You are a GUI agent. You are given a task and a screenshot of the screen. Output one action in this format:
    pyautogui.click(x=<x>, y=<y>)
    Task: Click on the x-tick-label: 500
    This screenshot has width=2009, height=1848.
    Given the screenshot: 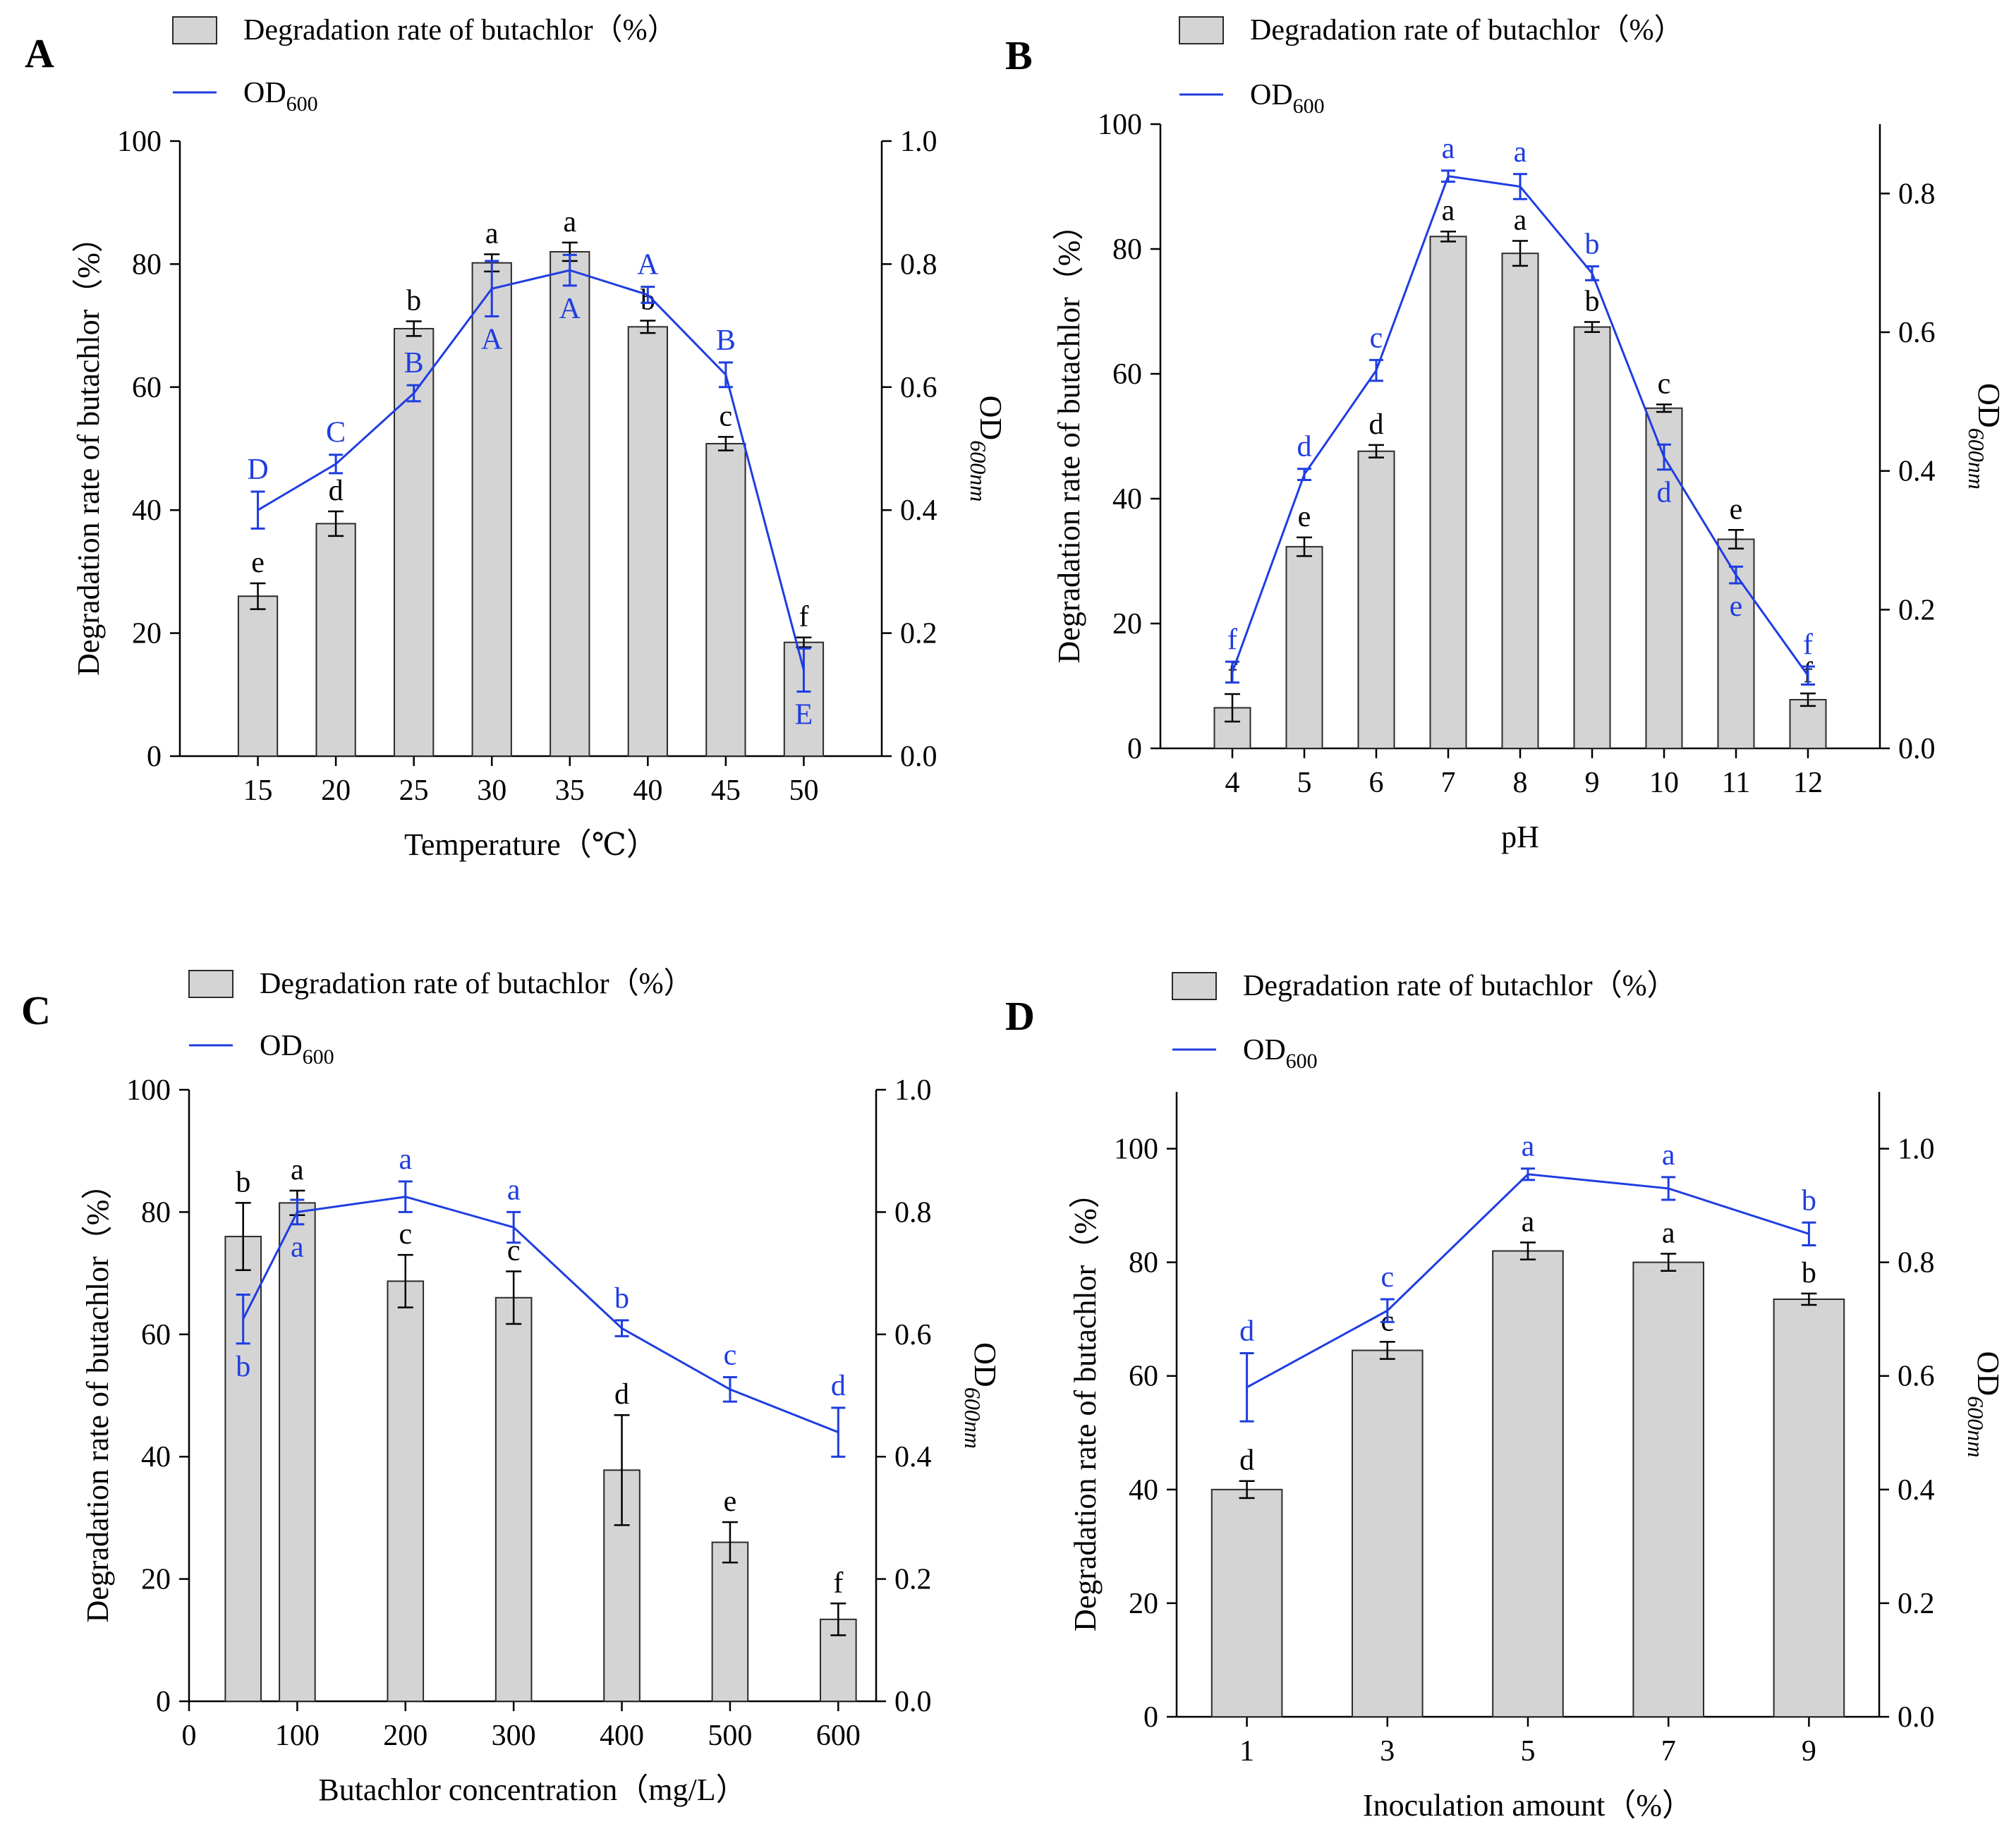 What is the action you would take?
    pyautogui.click(x=730, y=1736)
    